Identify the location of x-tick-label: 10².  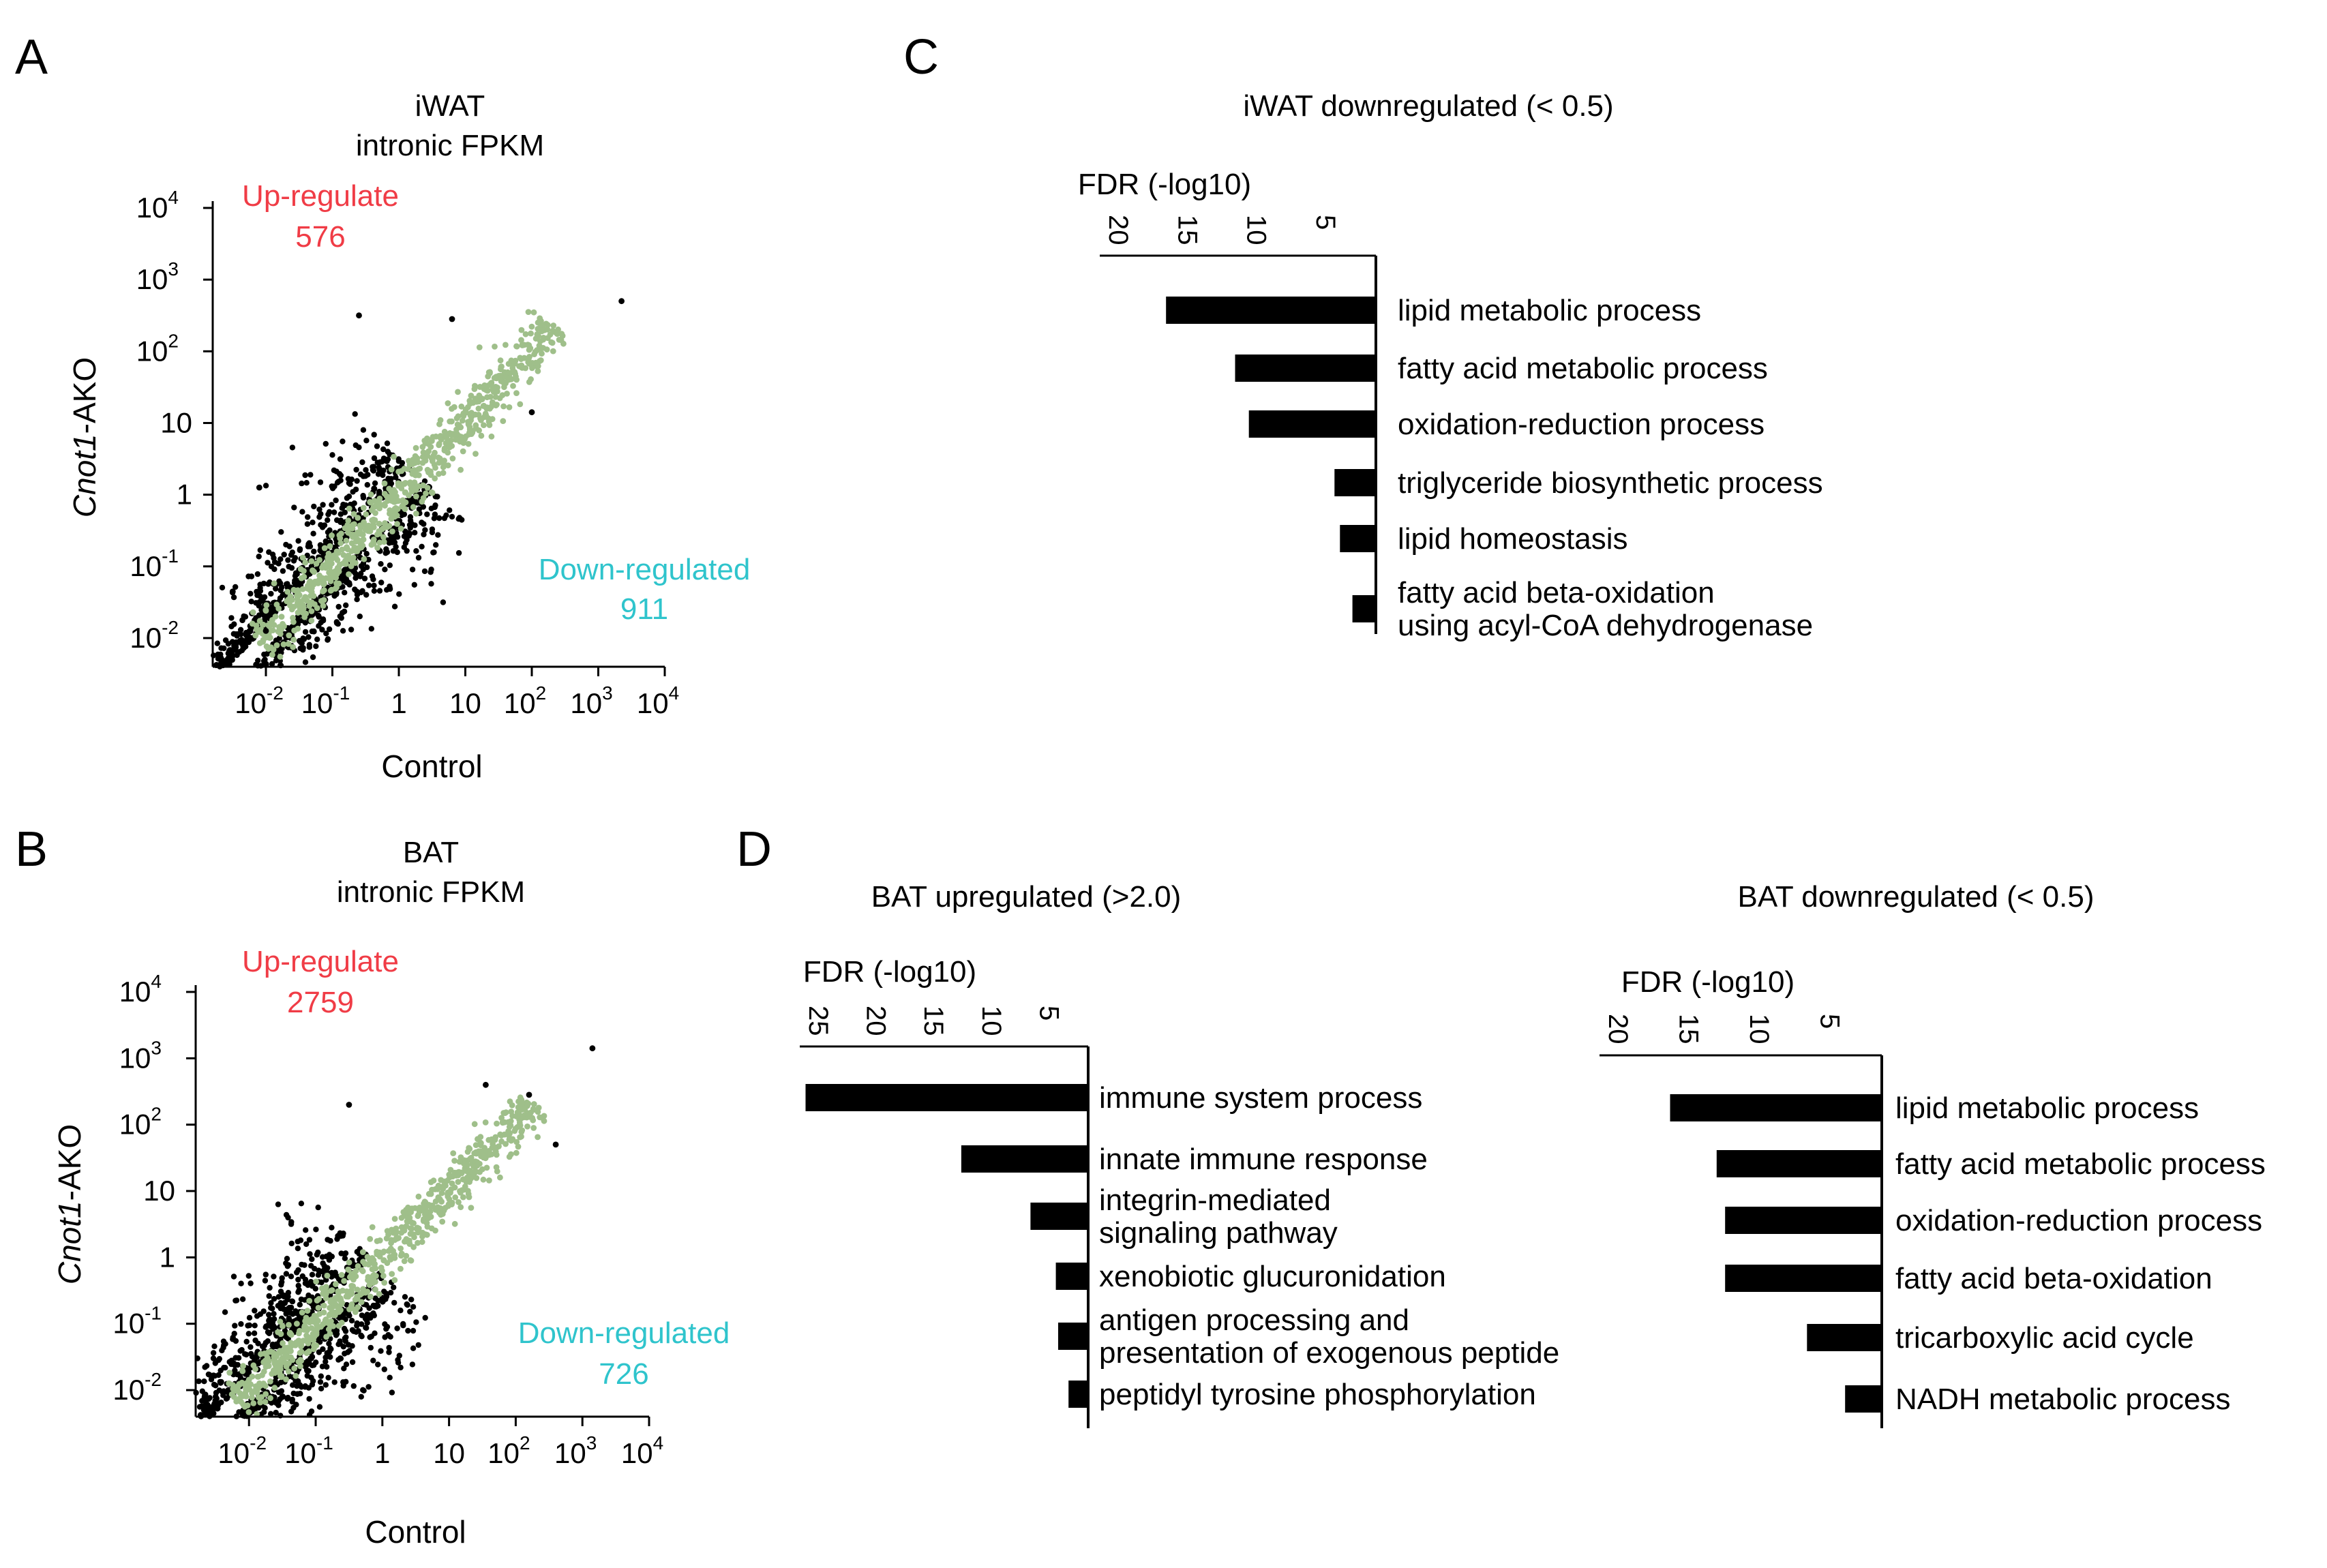
(525, 700).